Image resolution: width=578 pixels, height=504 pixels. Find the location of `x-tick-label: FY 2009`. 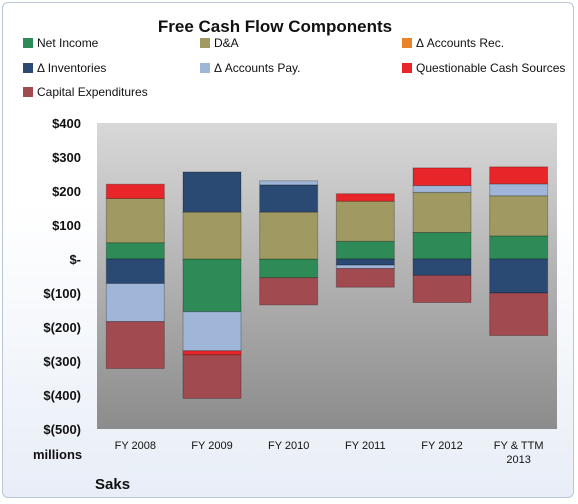

x-tick-label: FY 2009 is located at coordinates (211, 446).